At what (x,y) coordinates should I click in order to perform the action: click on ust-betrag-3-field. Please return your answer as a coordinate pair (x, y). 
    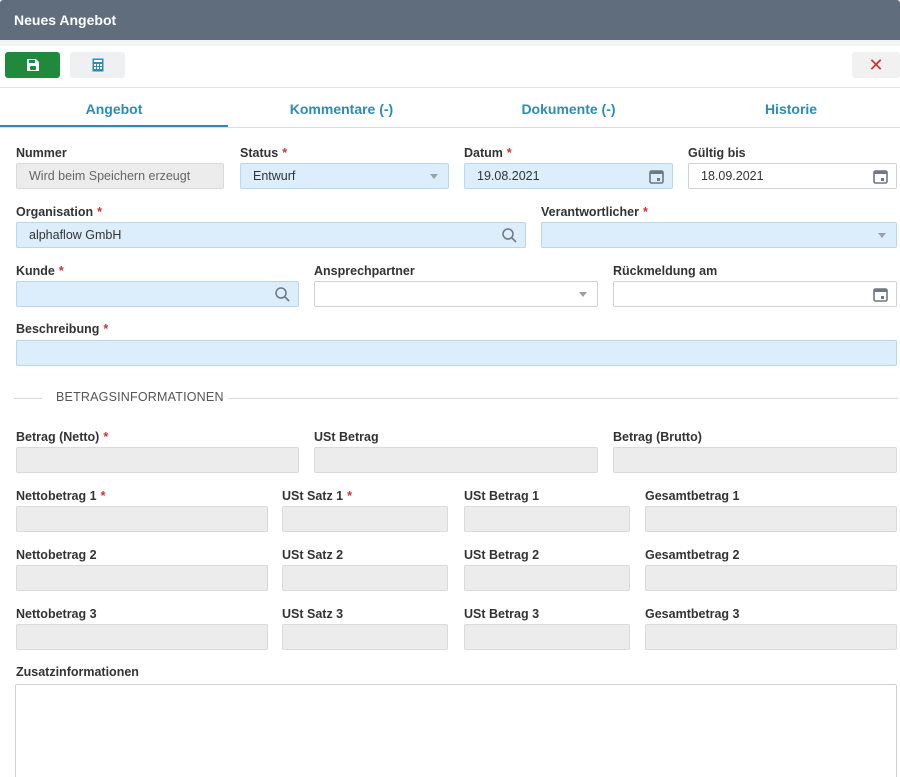
    Looking at the image, I should click on (547, 637).